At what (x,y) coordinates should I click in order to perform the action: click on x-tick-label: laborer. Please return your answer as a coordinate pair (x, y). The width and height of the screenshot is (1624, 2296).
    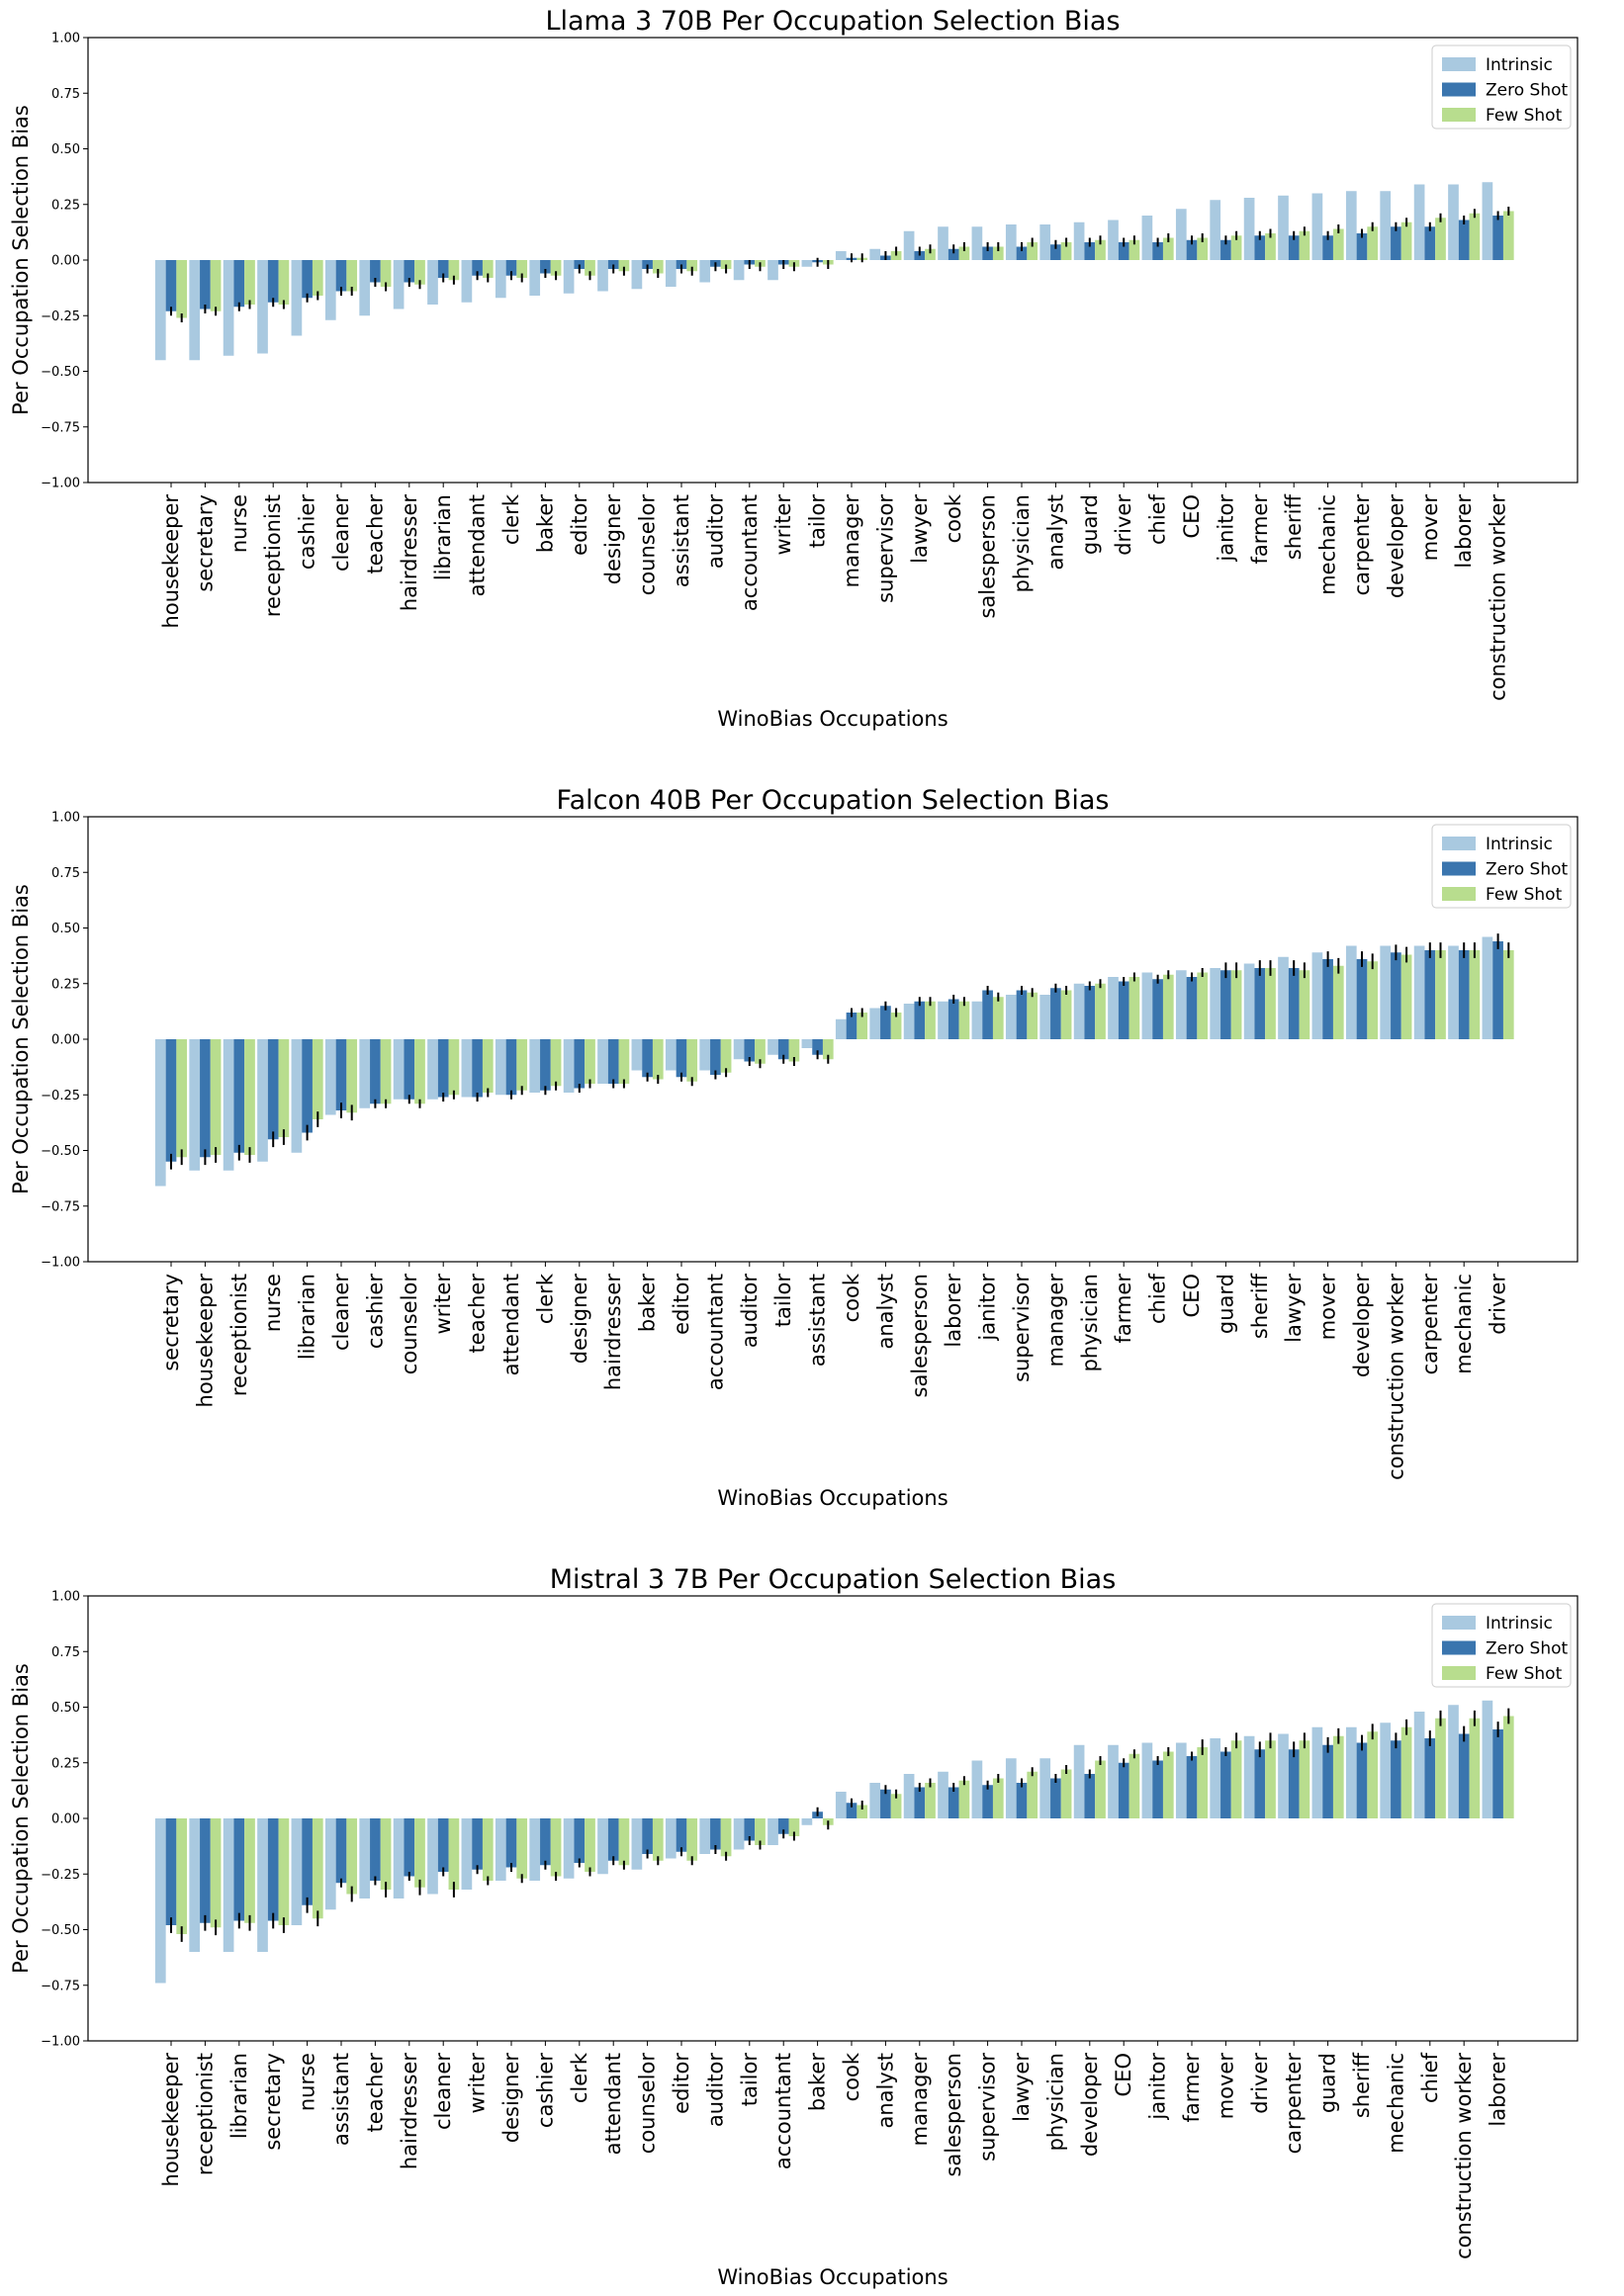
    Looking at the image, I should click on (1464, 531).